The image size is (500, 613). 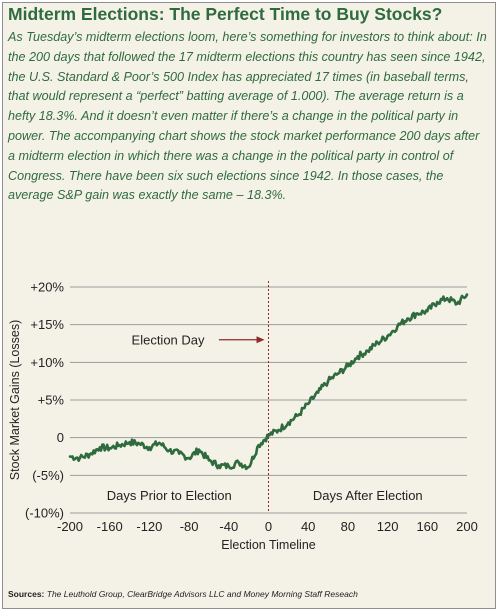 I want to click on x-axis-title: Election Timeline, so click(x=268, y=545).